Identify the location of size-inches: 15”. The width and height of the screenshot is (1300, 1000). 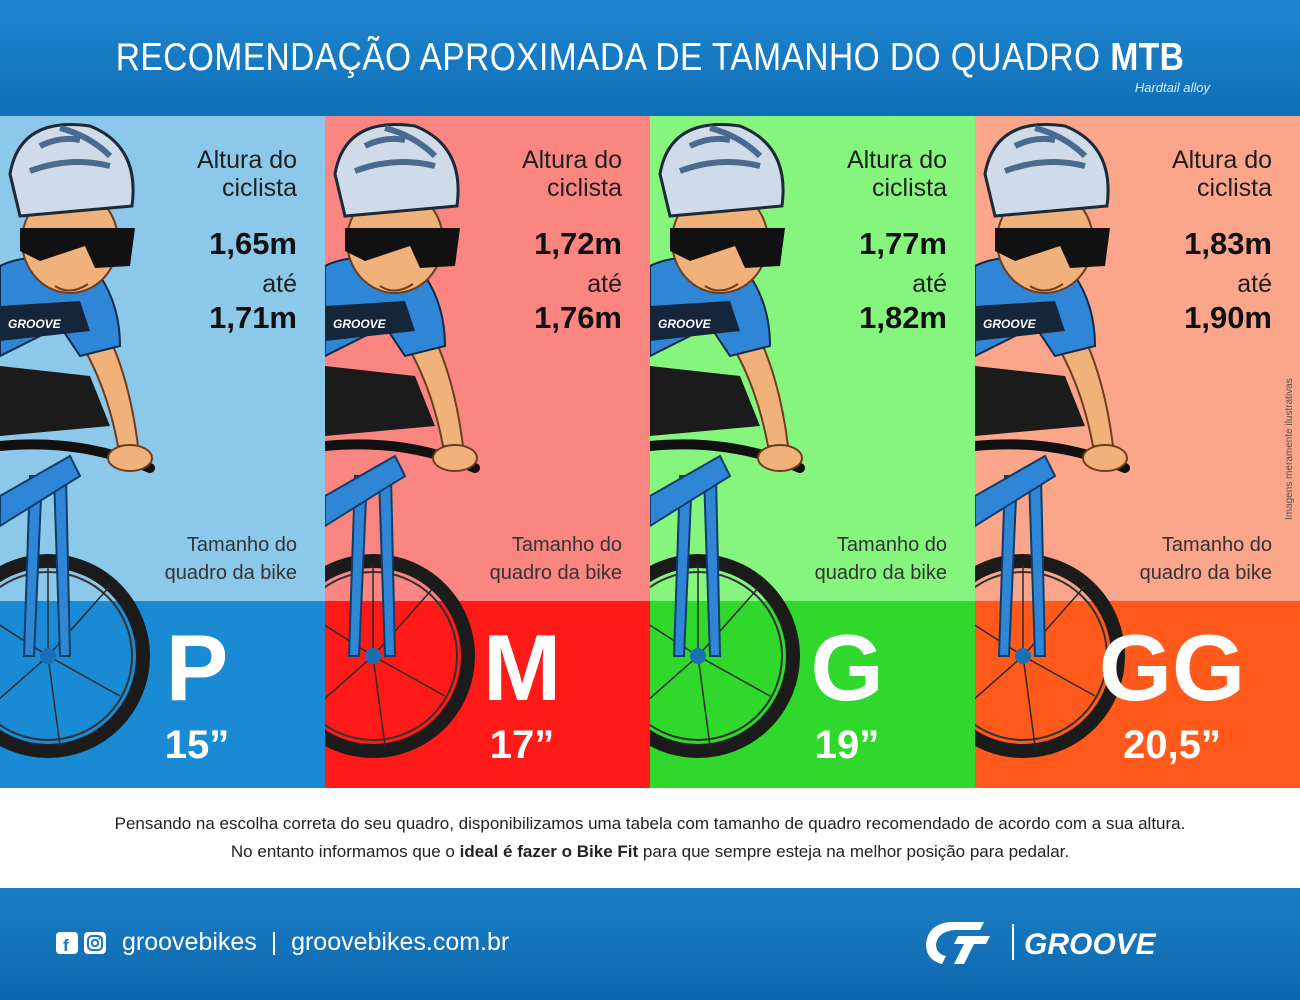
(197, 745).